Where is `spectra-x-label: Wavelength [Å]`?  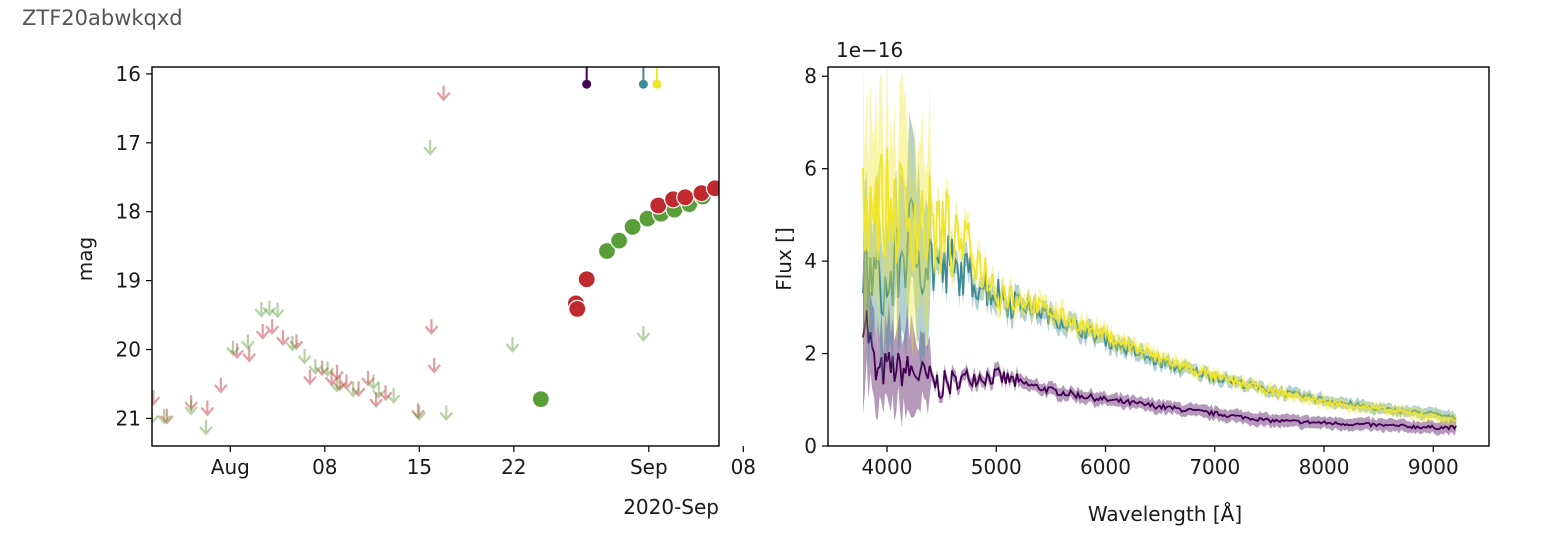 spectra-x-label: Wavelength [Å] is located at coordinates (1165, 514).